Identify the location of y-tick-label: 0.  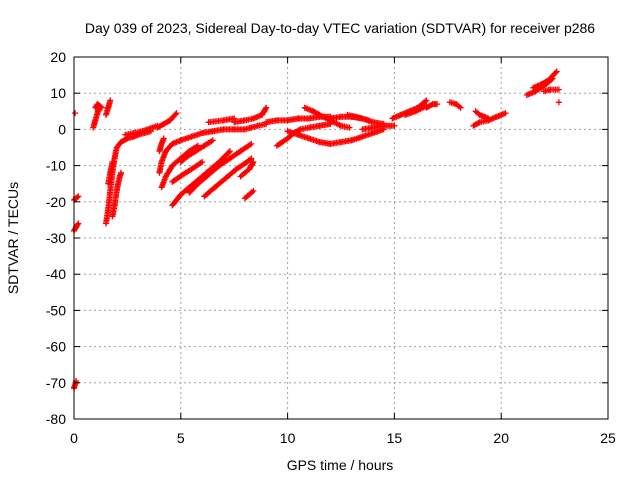
(62, 129).